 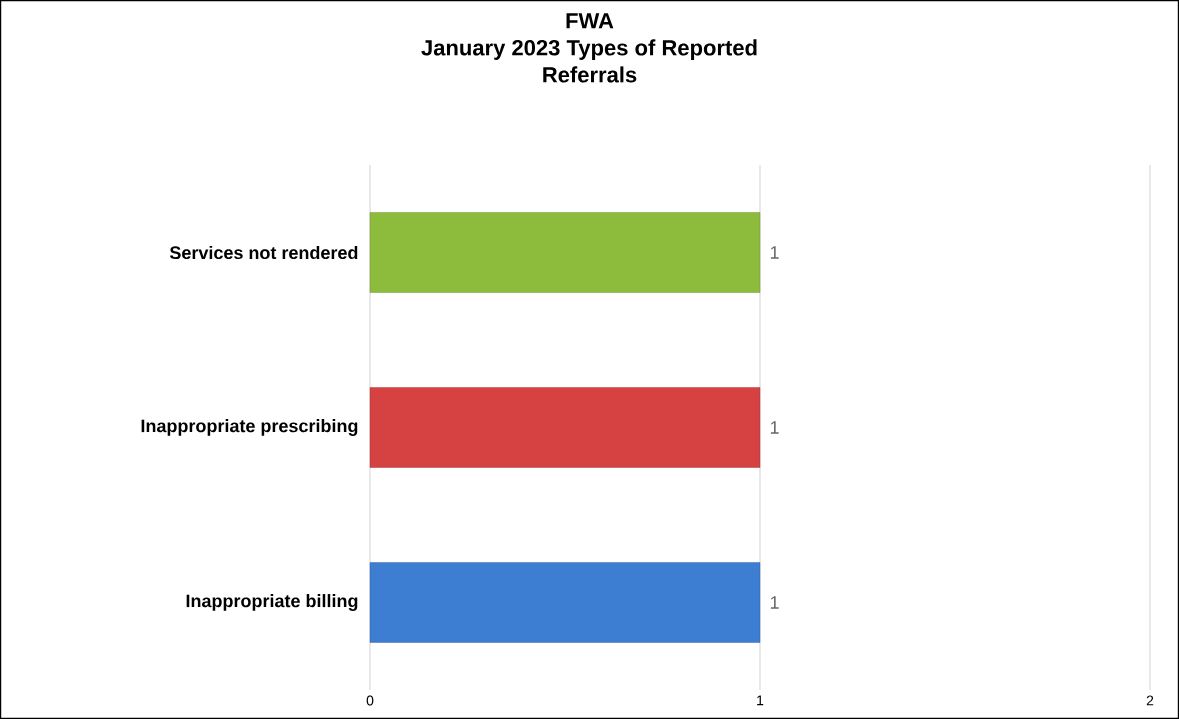 What do you see at coordinates (590, 21) in the screenshot?
I see `chart-title: FWA` at bounding box center [590, 21].